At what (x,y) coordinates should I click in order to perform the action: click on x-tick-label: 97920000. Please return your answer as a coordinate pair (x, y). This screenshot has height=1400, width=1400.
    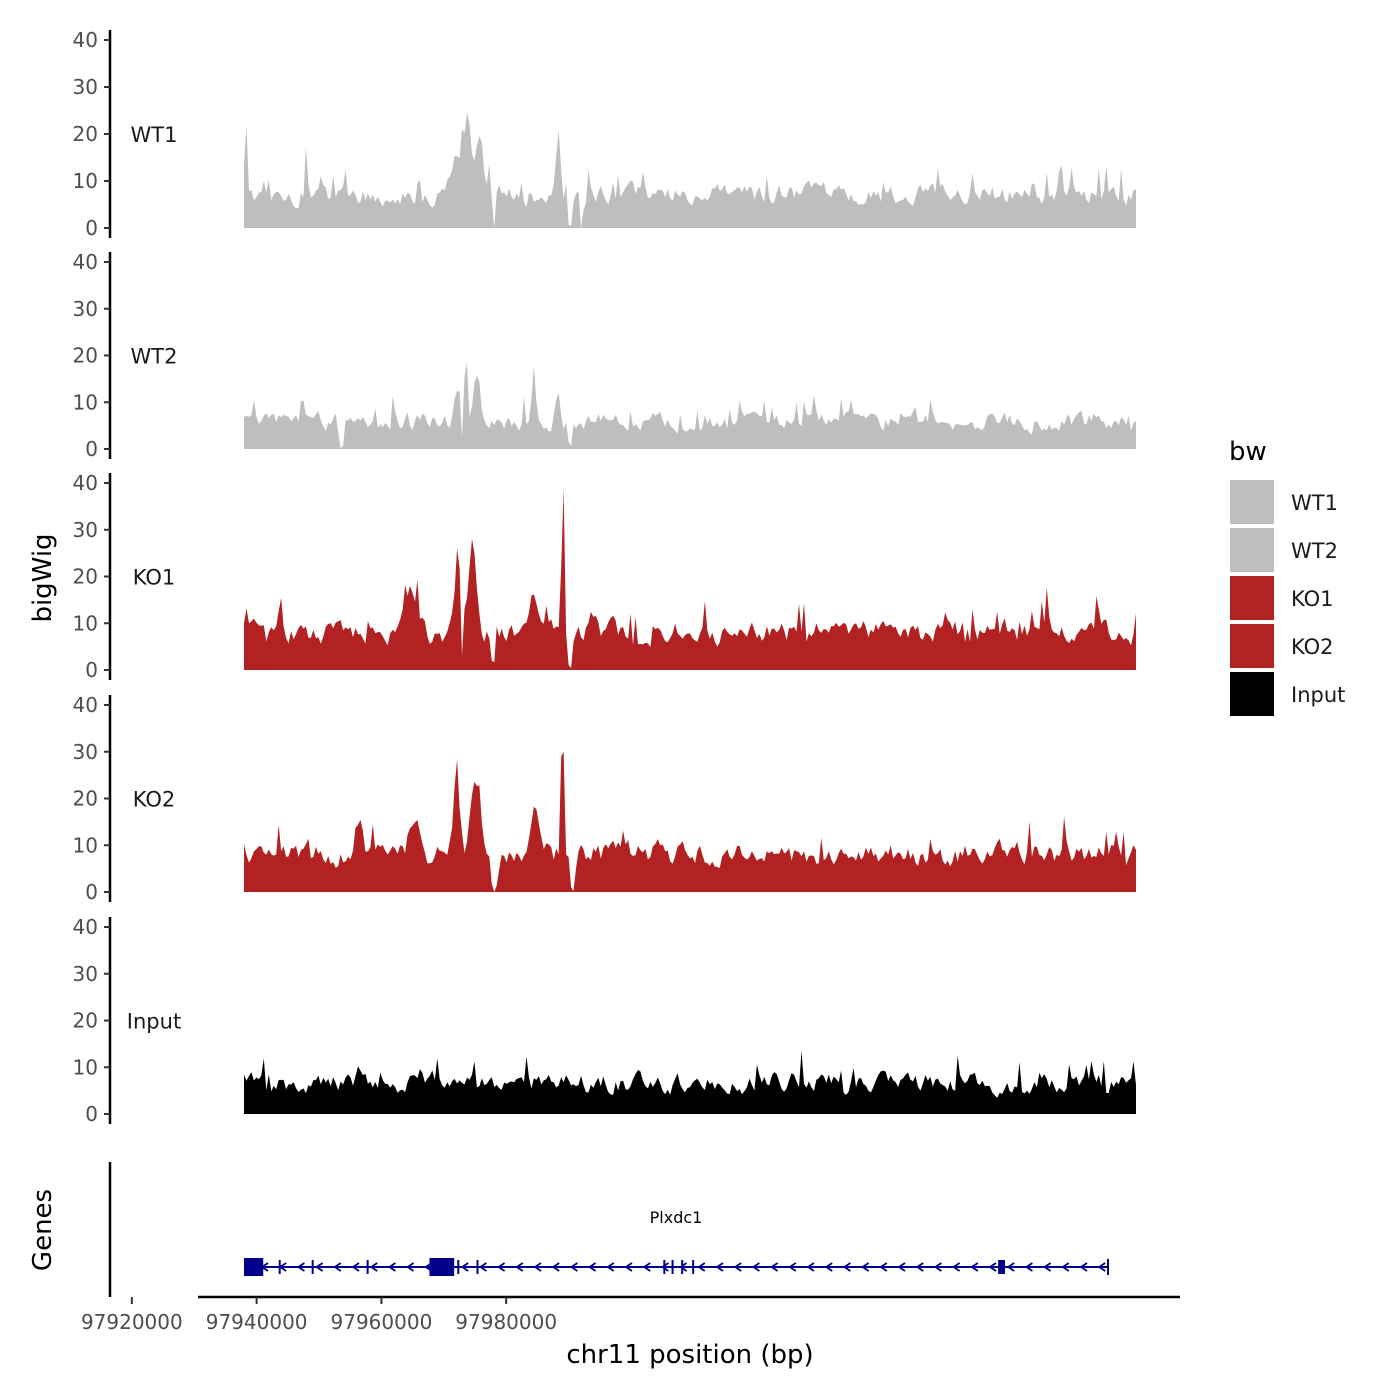
    Looking at the image, I should click on (132, 1322).